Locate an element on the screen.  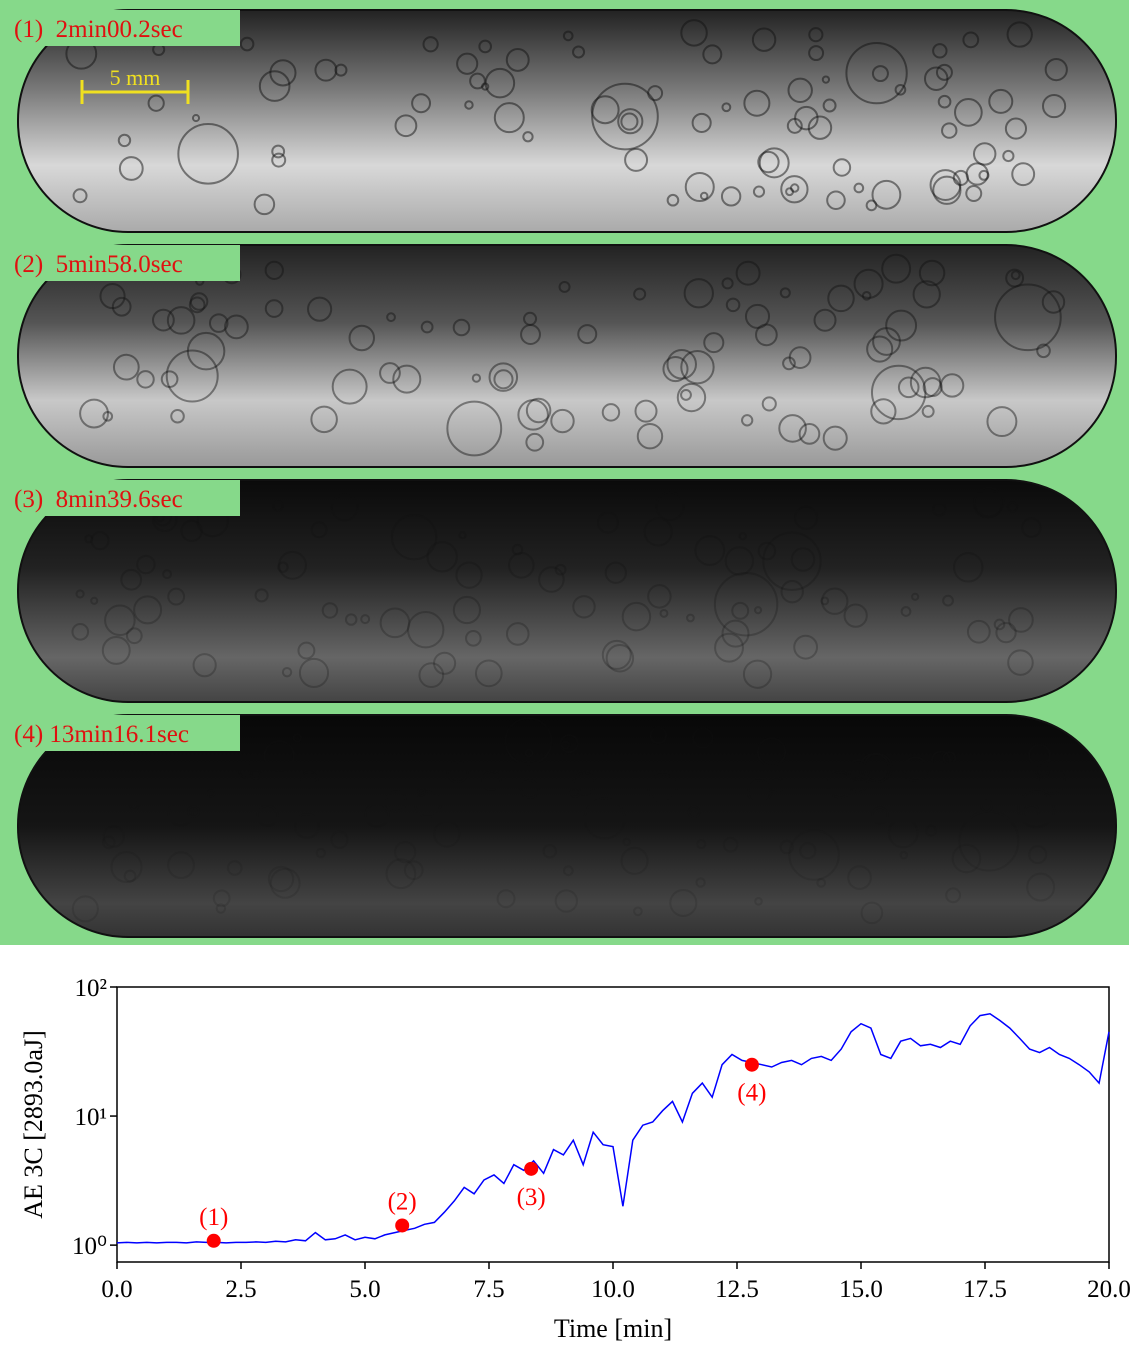
label-box is located at coordinates (124, 733).